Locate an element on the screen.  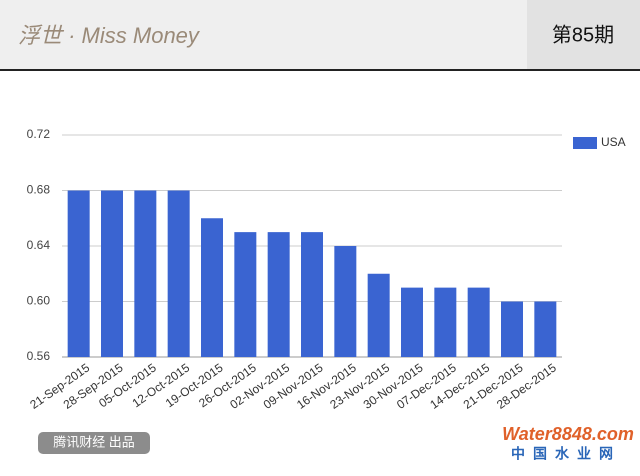
header-title: 浮世 · Miss Money is located at coordinates (109, 35).